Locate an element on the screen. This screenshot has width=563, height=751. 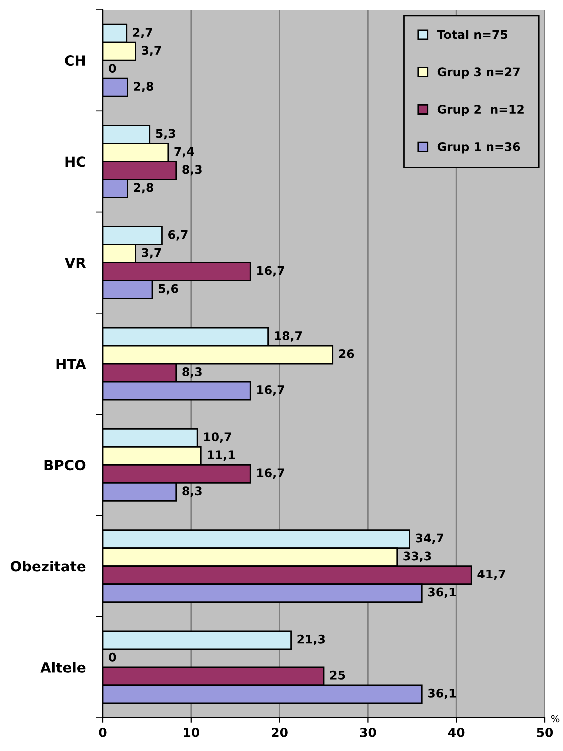
data-label: 10,7 is located at coordinates (218, 438).